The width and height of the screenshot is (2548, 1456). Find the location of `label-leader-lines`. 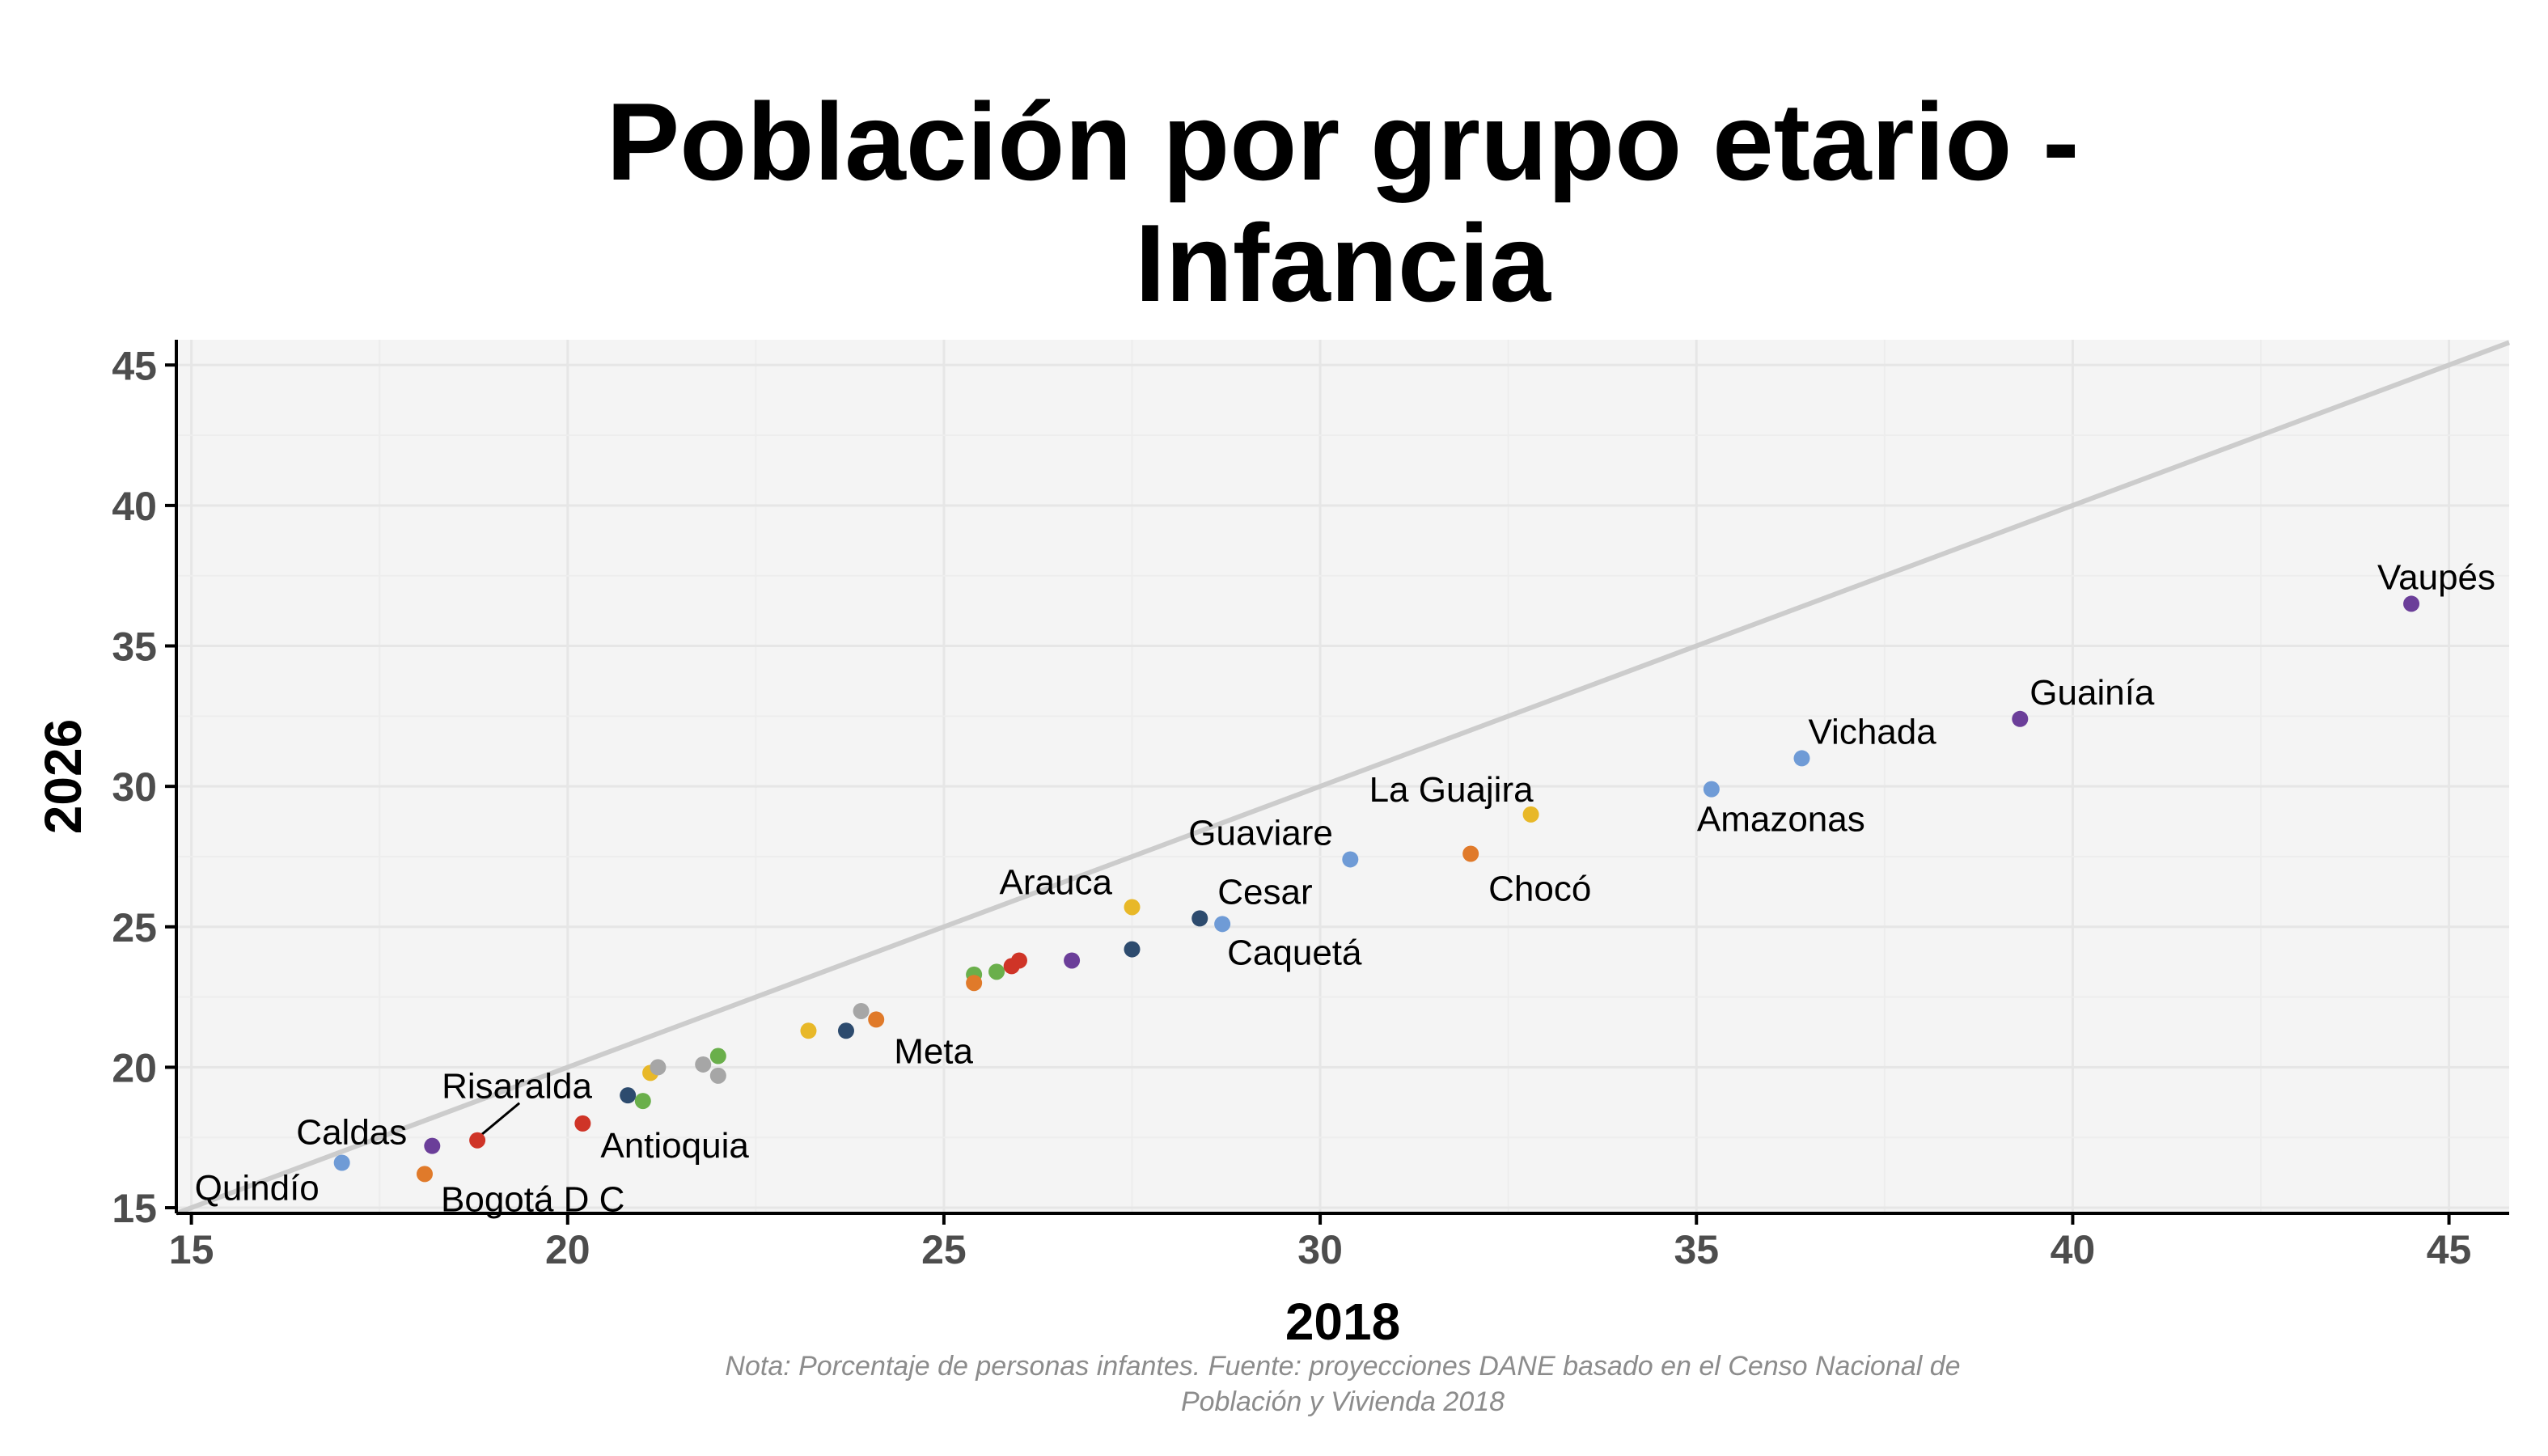

label-leader-lines is located at coordinates (500, 1119).